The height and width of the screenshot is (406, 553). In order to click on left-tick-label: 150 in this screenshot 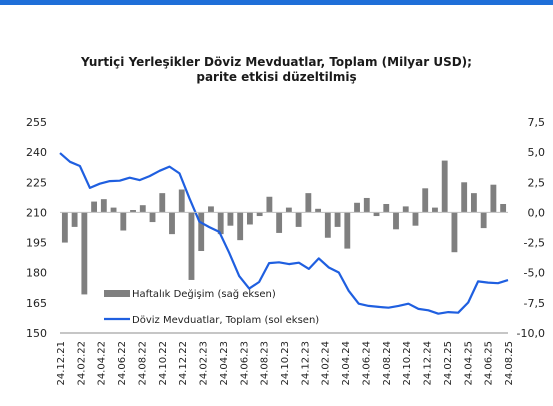, I will do `click(36, 333)`.